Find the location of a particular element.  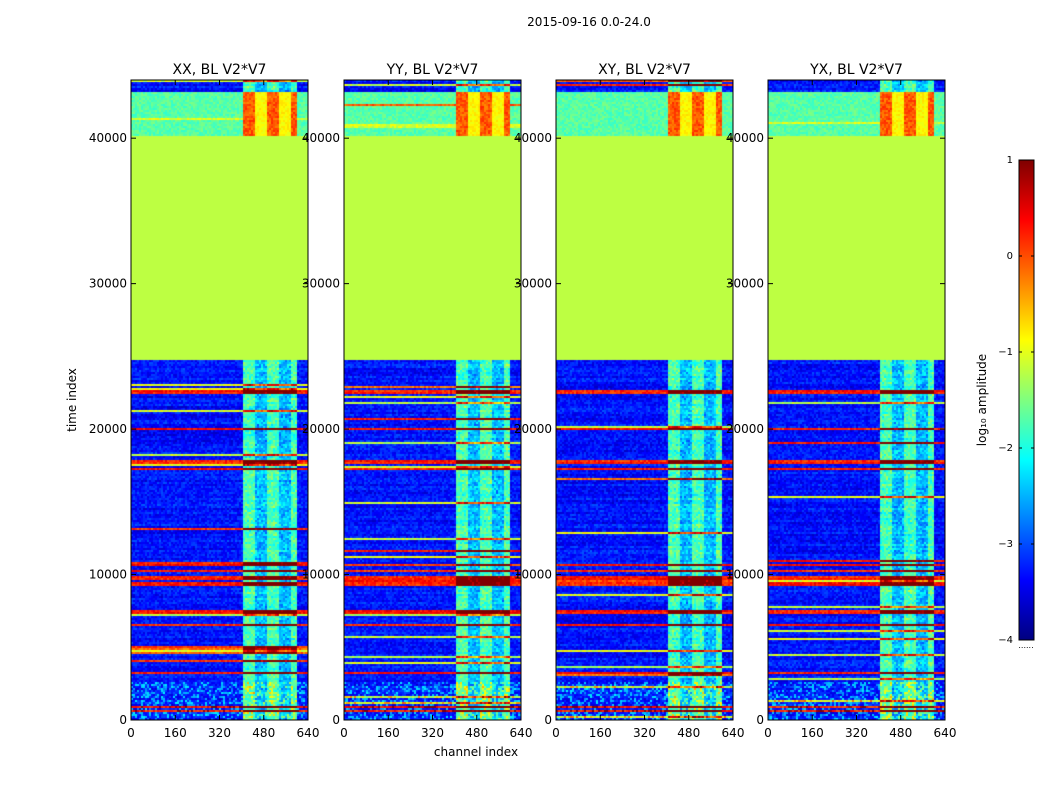

panel-title: XY, BL V2*V7 is located at coordinates (644, 70).